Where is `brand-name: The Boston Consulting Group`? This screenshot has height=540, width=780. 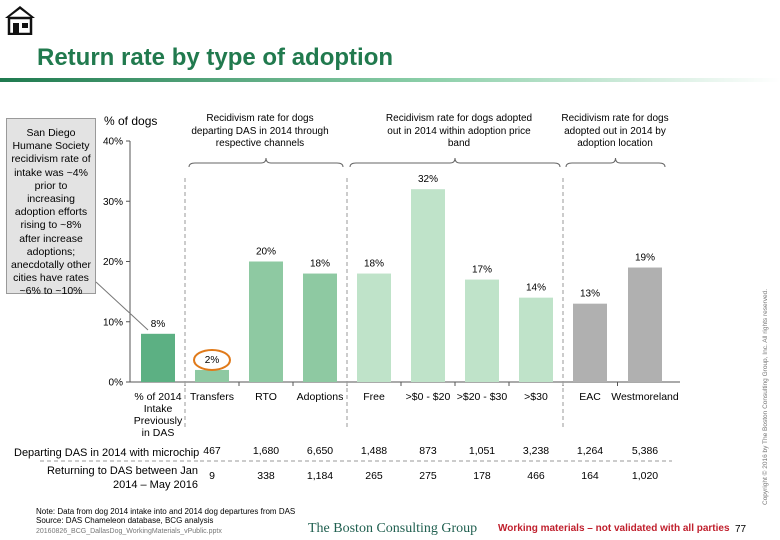
brand-name: The Boston Consulting Group is located at coordinates (393, 528).